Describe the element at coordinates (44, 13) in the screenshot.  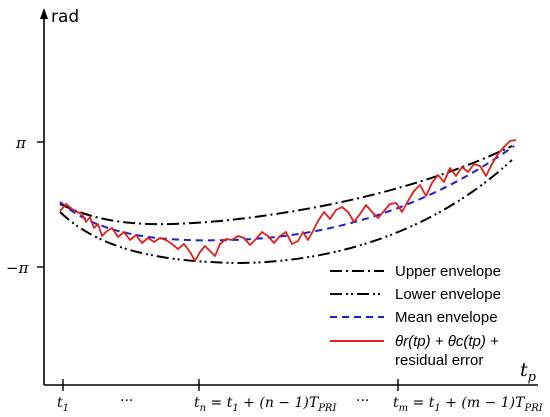
I see `y-axis-arrow-icon` at that location.